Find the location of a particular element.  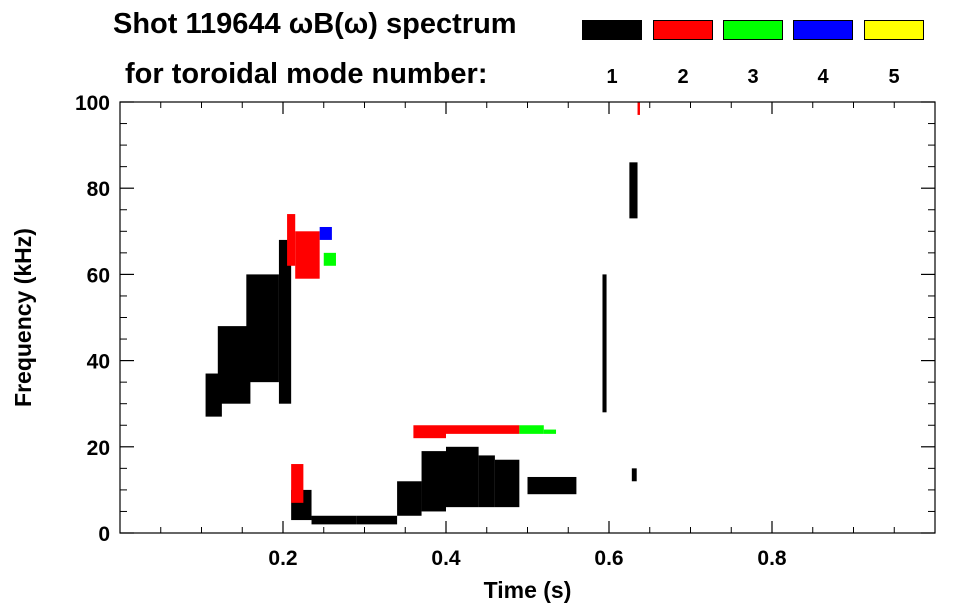

x-axis-title: Time (s) is located at coordinates (528, 590).